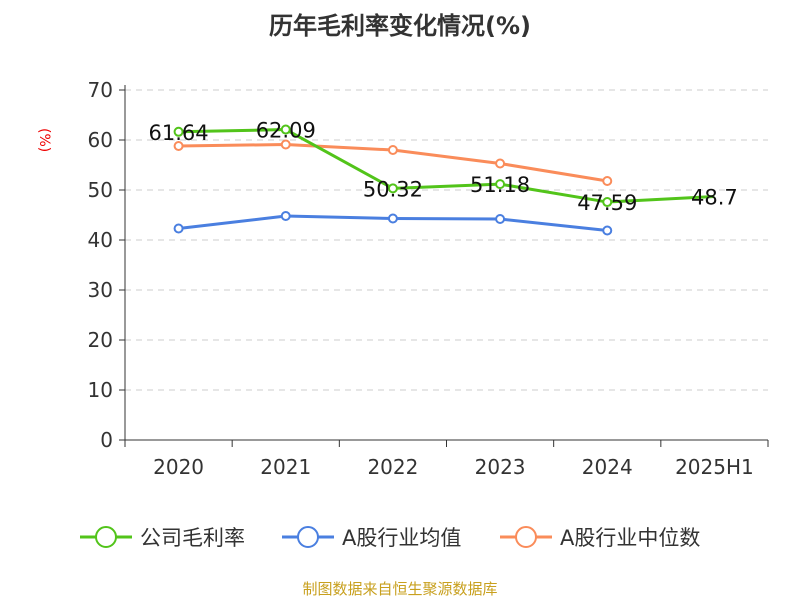 This screenshot has height=600, width=800. I want to click on chart-title: 历年毛利率变化情况(%), so click(400, 26).